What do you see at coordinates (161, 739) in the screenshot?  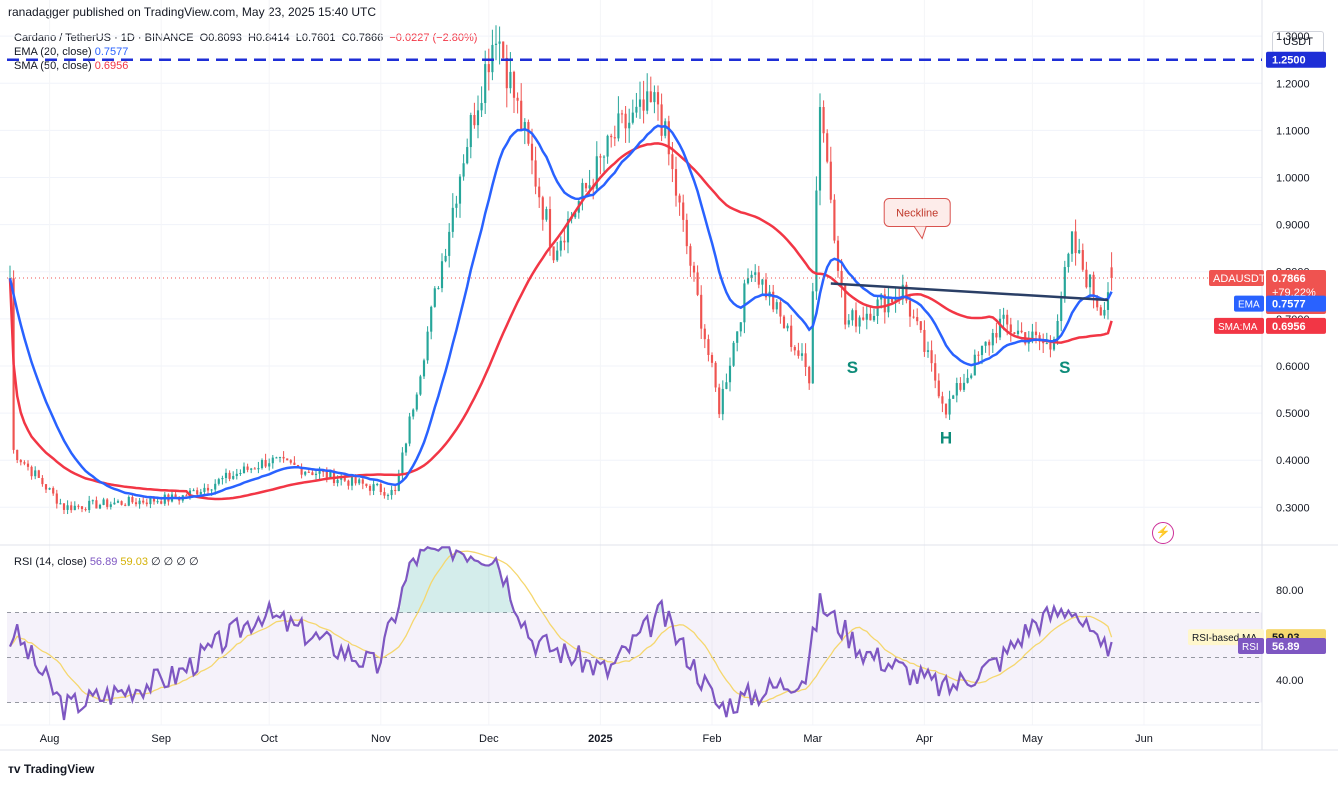 I see `time-tick-label: Sep` at bounding box center [161, 739].